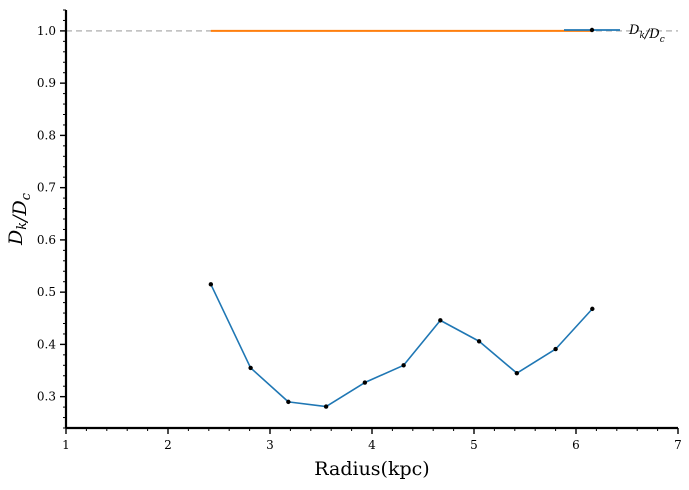  What do you see at coordinates (401, 345) in the screenshot?
I see `series-line-dk-dc` at bounding box center [401, 345].